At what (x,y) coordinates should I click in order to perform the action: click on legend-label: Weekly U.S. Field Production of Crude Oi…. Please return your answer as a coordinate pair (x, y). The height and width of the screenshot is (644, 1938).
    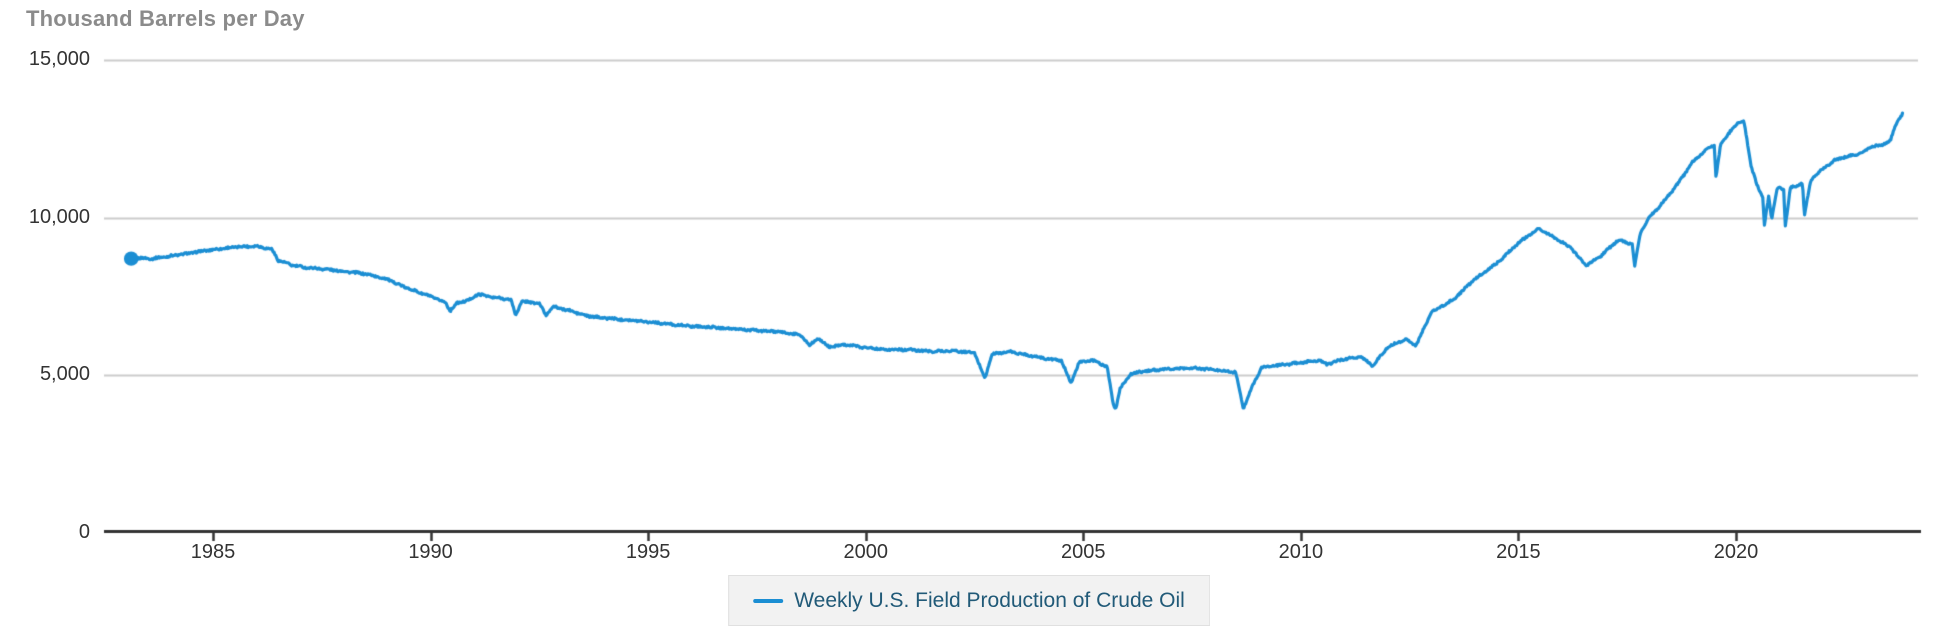
    Looking at the image, I should click on (989, 600).